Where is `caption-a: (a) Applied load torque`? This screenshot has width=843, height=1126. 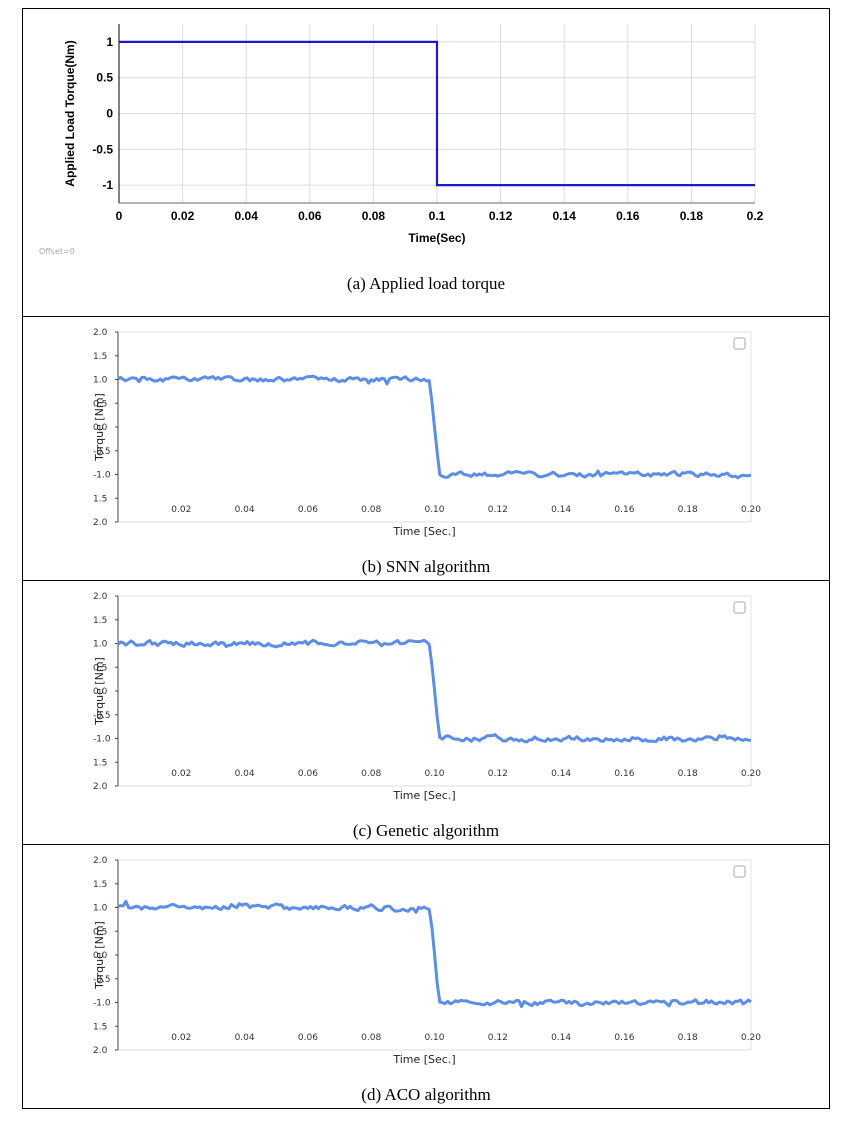
caption-a: (a) Applied load torque is located at coordinates (426, 283).